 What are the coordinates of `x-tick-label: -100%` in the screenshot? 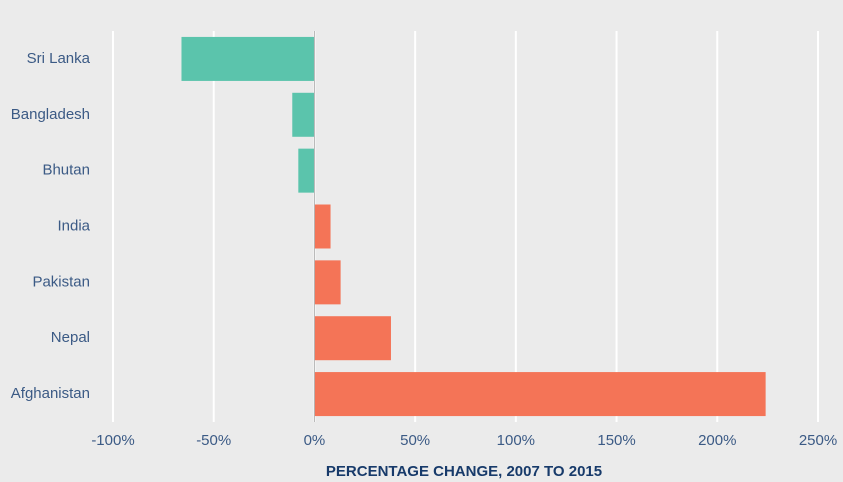 It's located at (112, 440).